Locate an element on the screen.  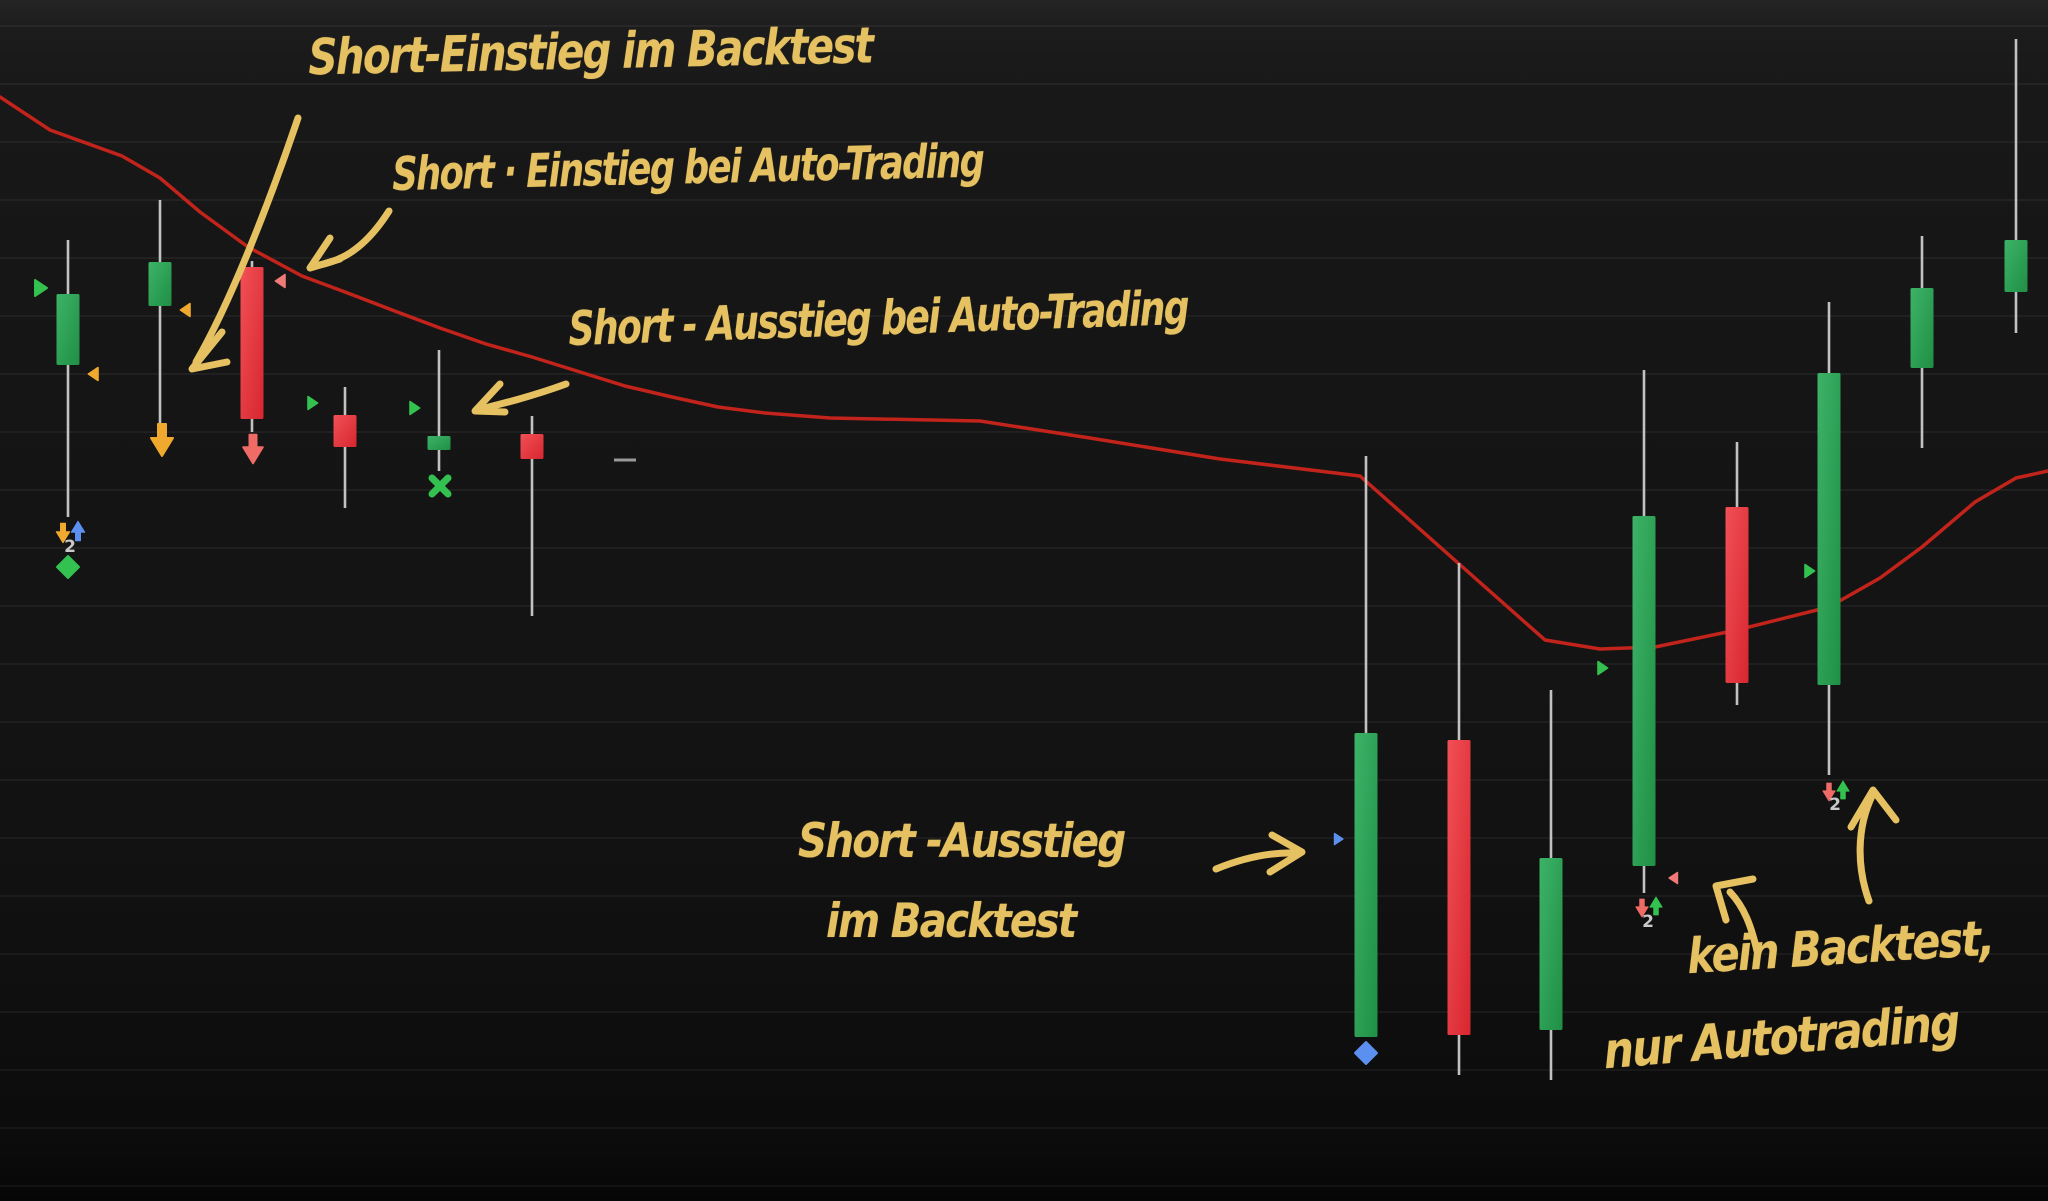
annotation-short-exit-backtest-l2: im Backtest is located at coordinates (951, 922).